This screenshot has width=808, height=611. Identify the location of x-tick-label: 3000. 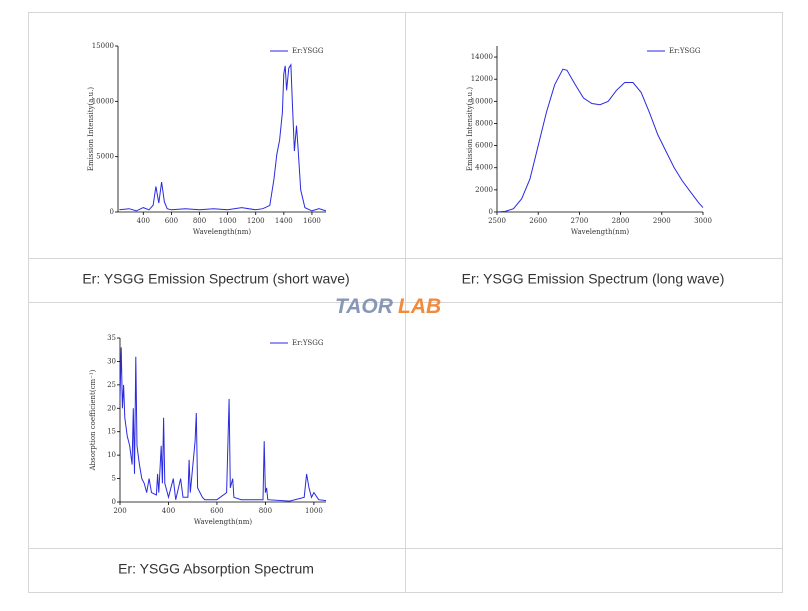
(703, 221).